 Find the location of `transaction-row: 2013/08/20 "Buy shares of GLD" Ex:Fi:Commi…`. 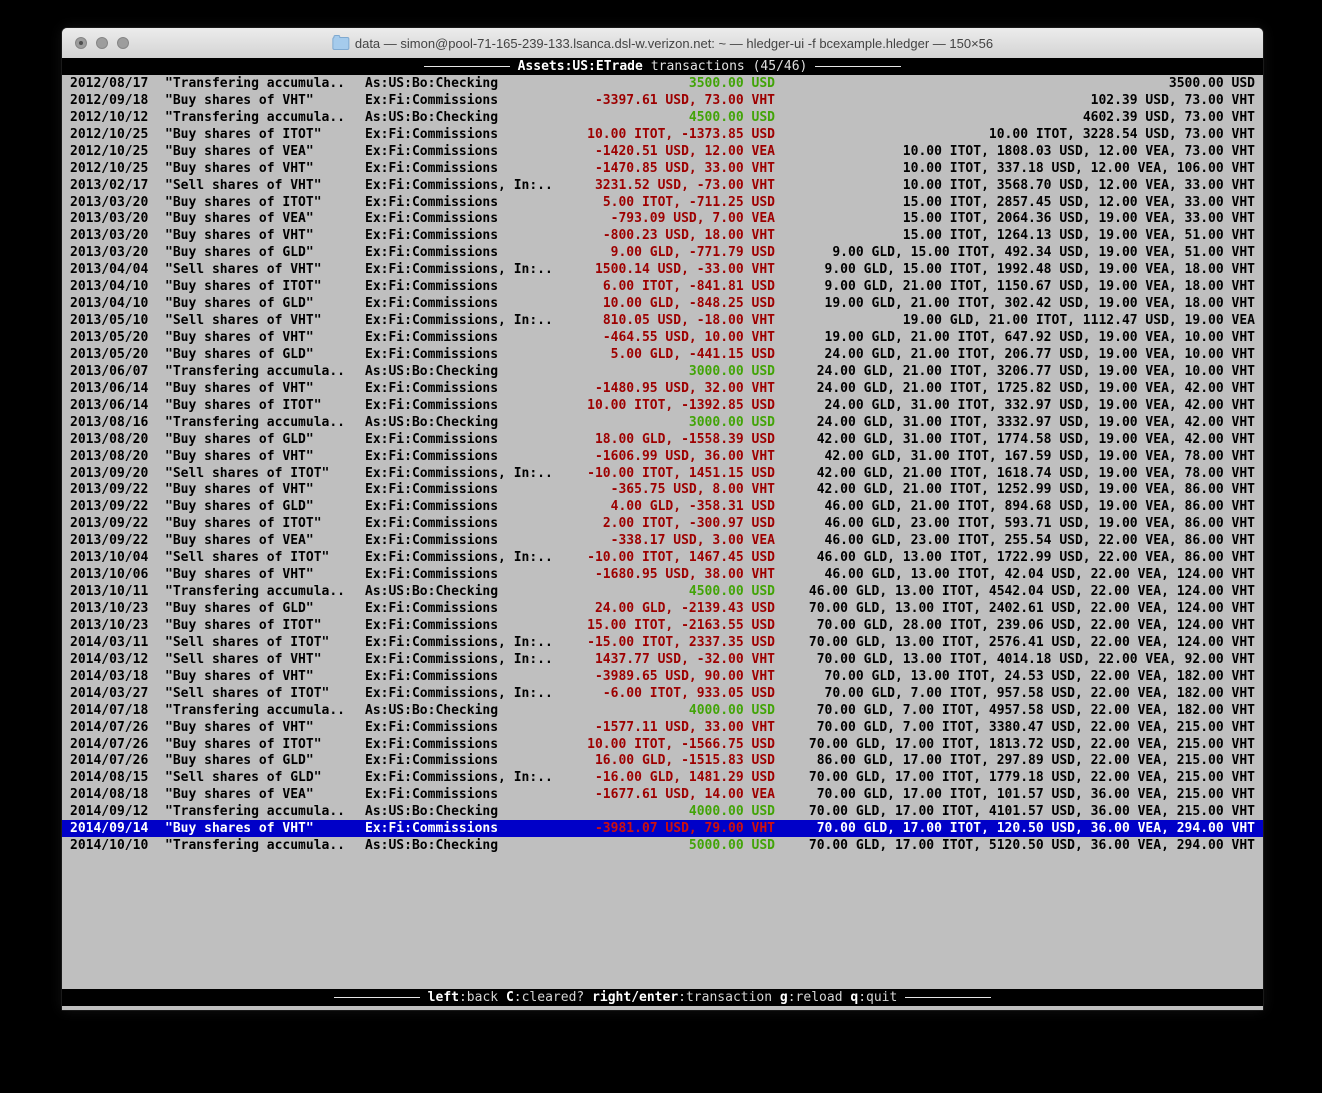

transaction-row: 2013/08/20 "Buy shares of GLD" Ex:Fi:Commi… is located at coordinates (662, 439).